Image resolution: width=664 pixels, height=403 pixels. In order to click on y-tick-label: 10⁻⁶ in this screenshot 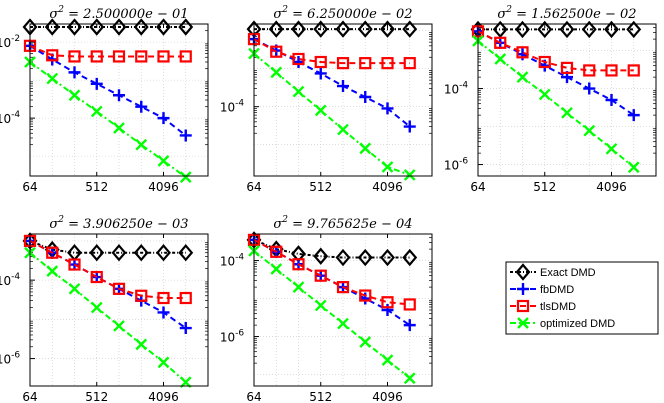, I will do `click(456, 165)`.